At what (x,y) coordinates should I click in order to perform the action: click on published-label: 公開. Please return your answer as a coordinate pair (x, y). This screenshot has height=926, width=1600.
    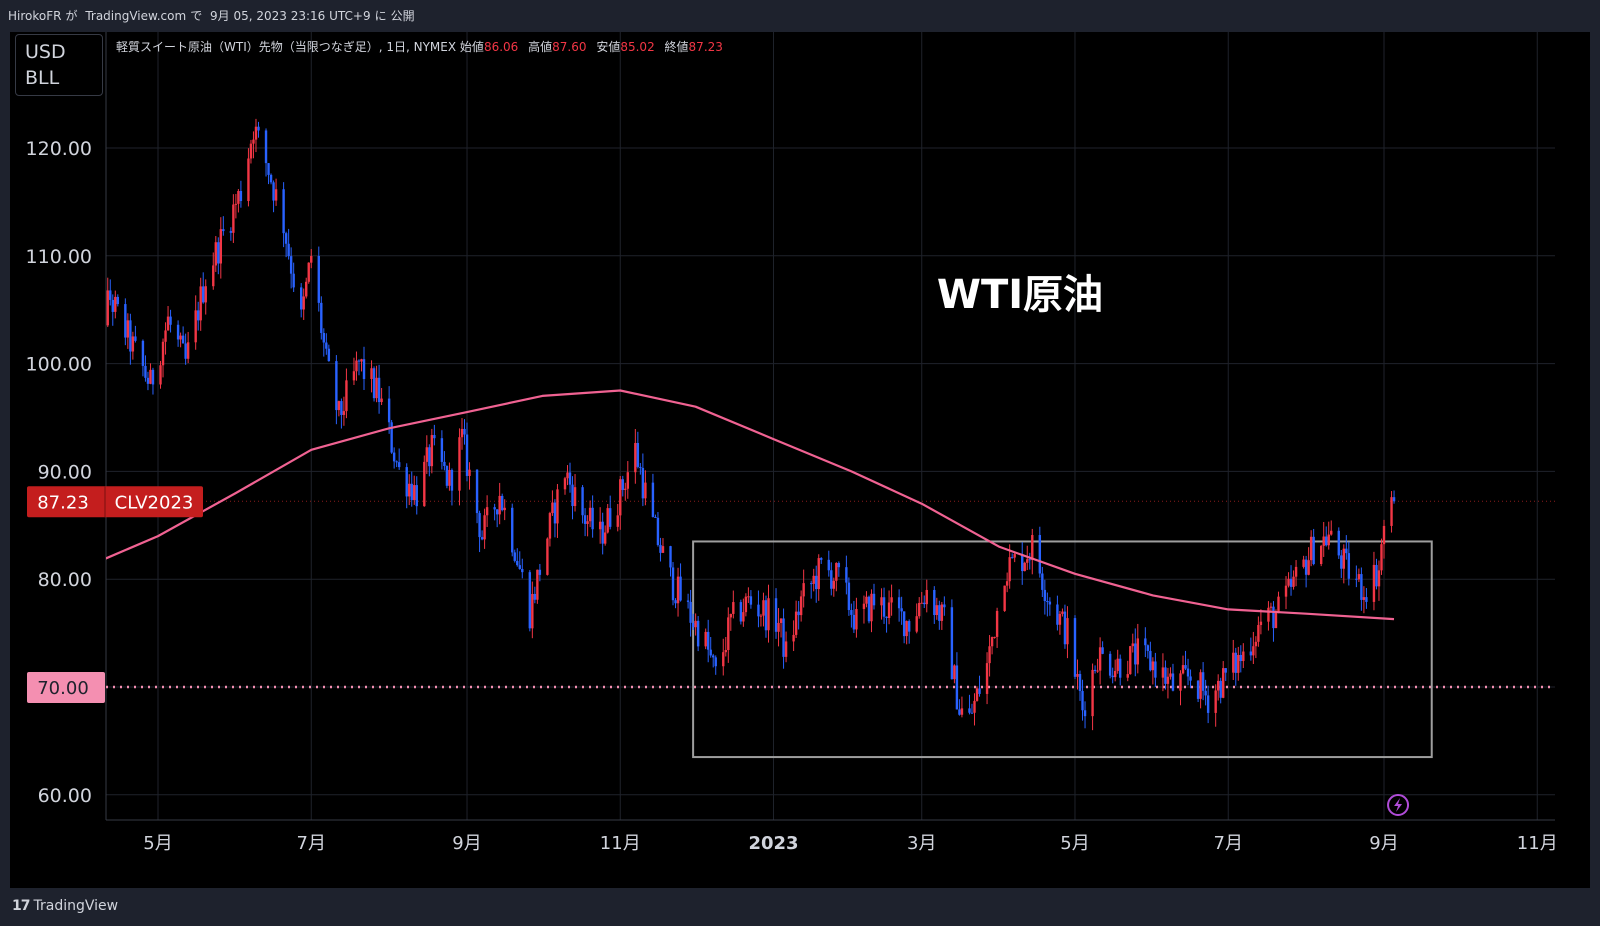
    Looking at the image, I should click on (402, 16).